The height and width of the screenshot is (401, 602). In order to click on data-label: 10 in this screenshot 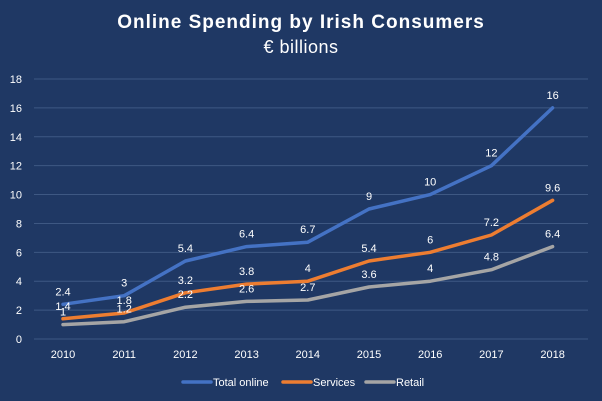, I will do `click(430, 183)`.